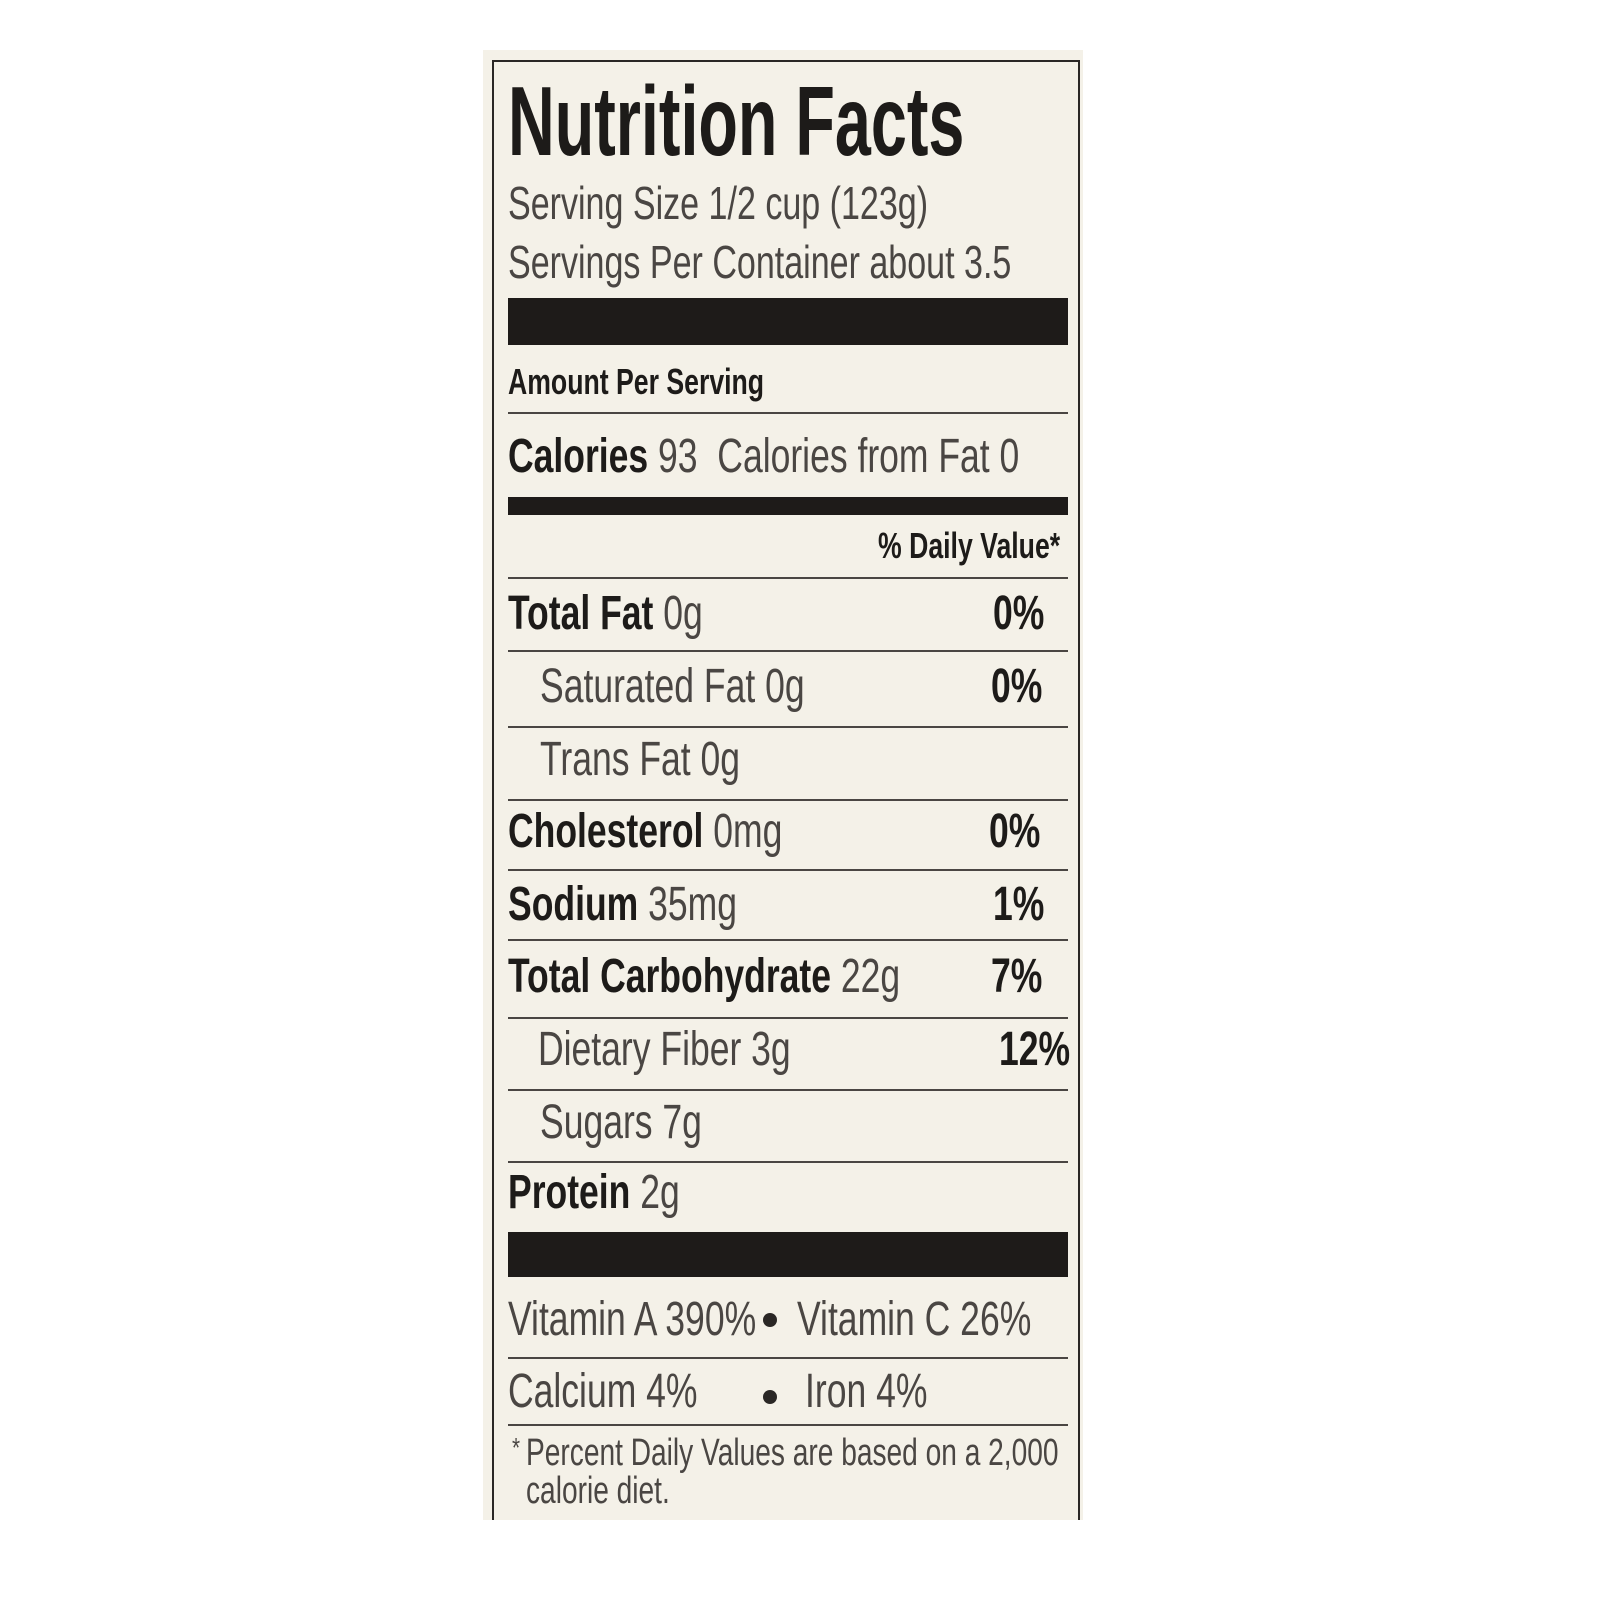 This screenshot has height=1600, width=1600. What do you see at coordinates (516, 1447) in the screenshot?
I see `footnote-mark: *` at bounding box center [516, 1447].